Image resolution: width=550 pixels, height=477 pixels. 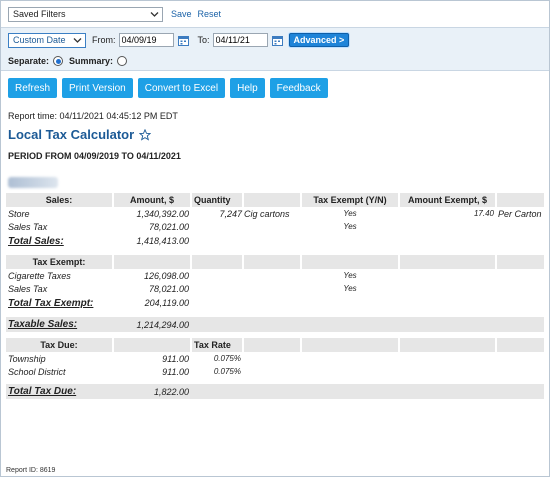 I want to click on star-icon, so click(x=145, y=134).